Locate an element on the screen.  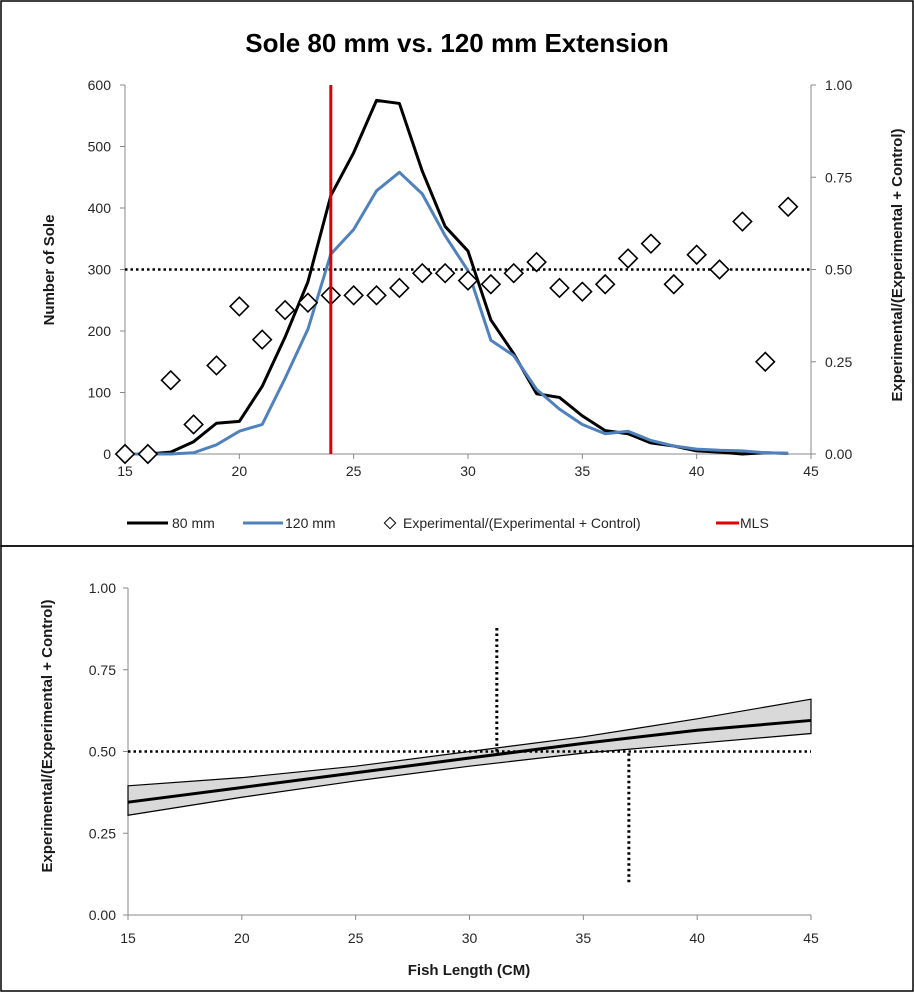
bottom-y-tick-label: 0.25 is located at coordinates (102, 833).